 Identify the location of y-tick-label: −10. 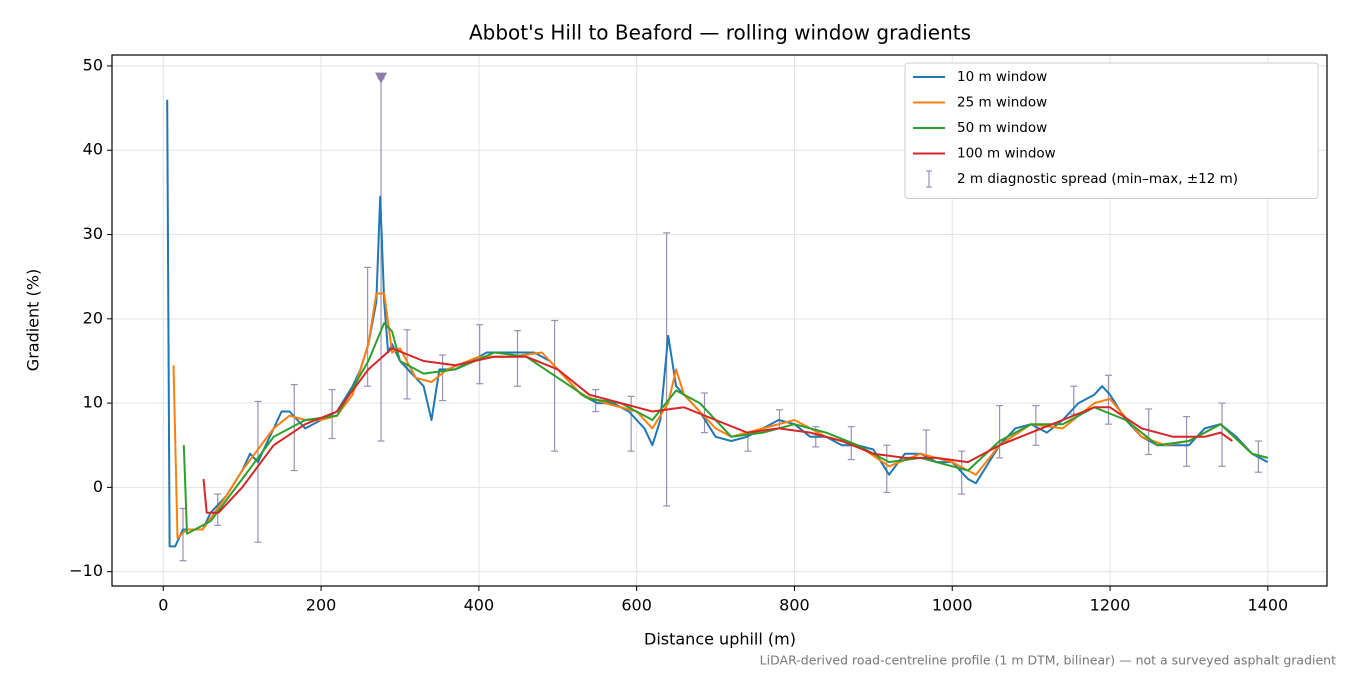
(86, 570).